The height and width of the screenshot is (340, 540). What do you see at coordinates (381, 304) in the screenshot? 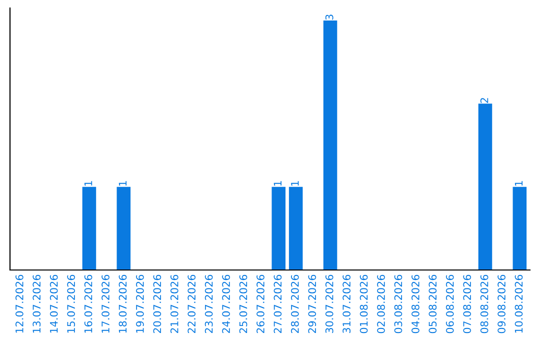
I see `x-tick-label: 02.08.2026` at bounding box center [381, 304].